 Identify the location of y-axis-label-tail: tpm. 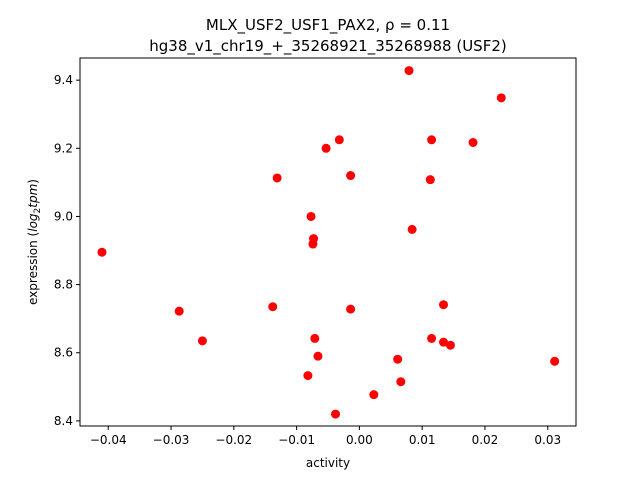
(33, 196).